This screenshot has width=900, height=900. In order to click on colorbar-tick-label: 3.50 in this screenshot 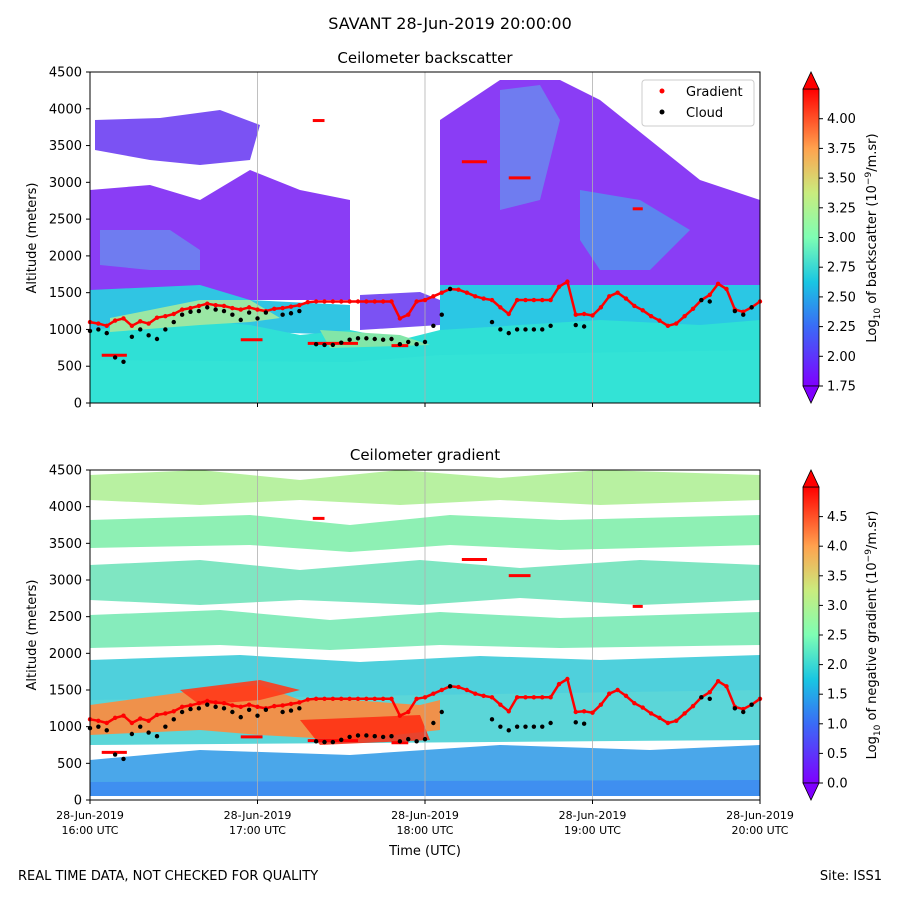, I will do `click(841, 179)`.